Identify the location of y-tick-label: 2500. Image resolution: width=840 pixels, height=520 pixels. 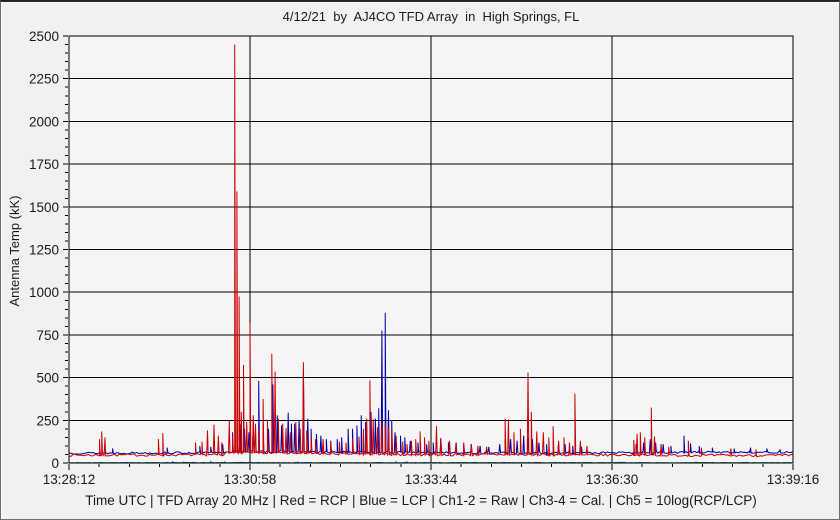
(44, 36).